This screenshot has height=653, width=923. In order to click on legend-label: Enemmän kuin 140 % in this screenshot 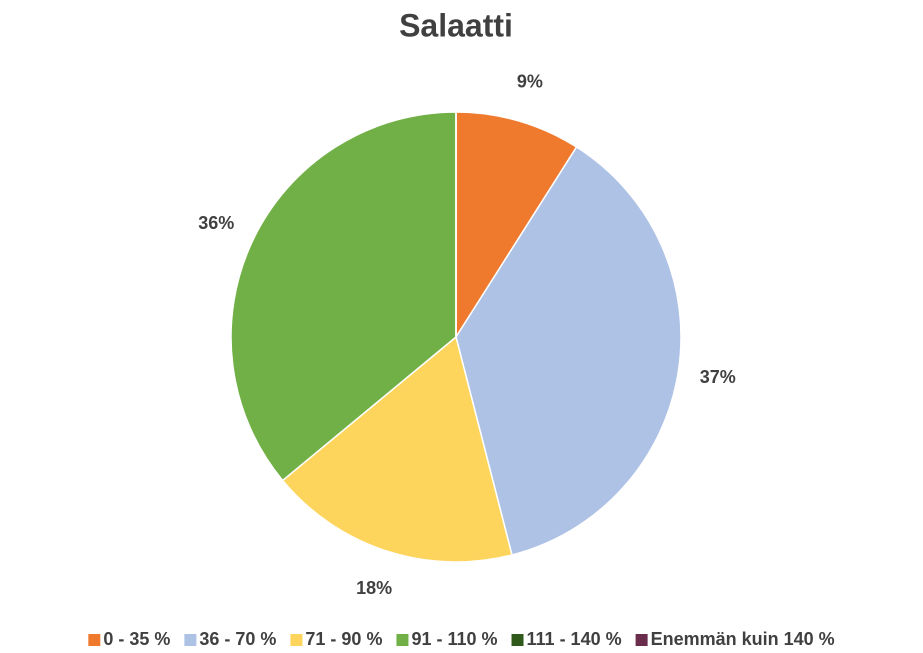, I will do `click(743, 639)`.